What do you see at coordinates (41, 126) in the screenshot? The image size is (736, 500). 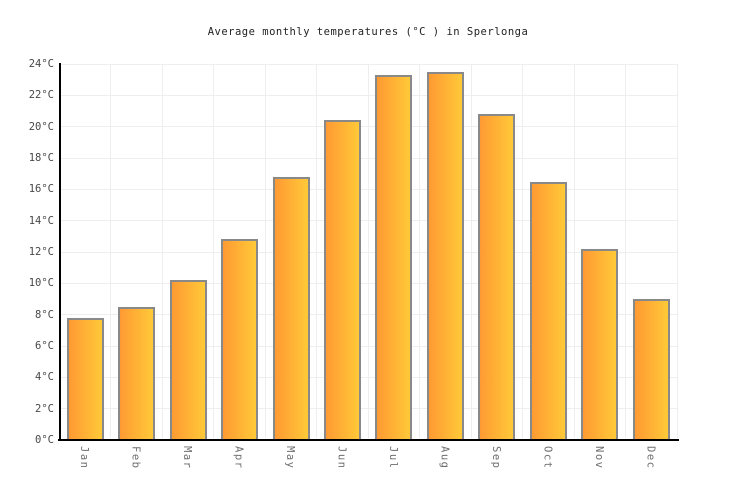 I see `y-axis-tick-label: 20°C` at bounding box center [41, 126].